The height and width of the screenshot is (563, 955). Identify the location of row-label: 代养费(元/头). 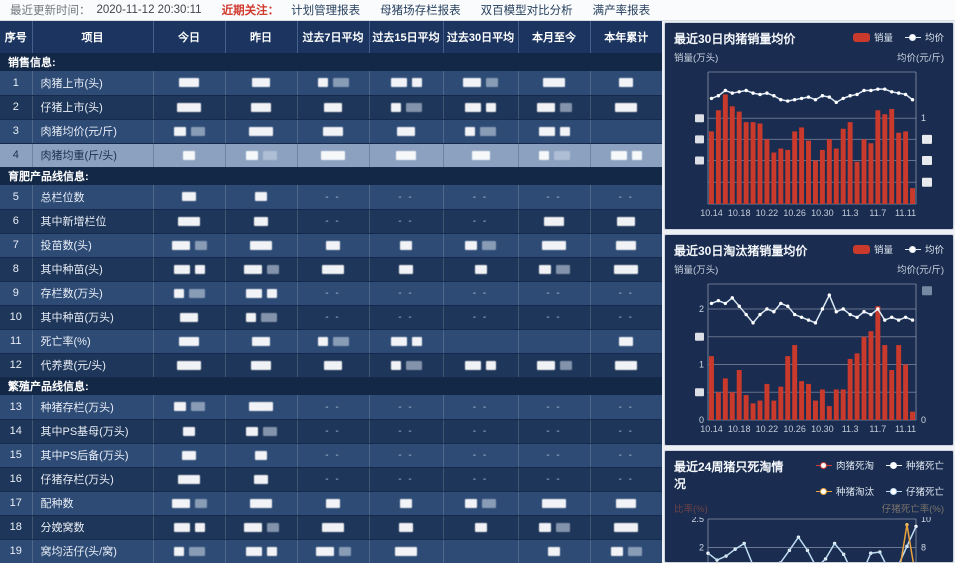
(93, 365).